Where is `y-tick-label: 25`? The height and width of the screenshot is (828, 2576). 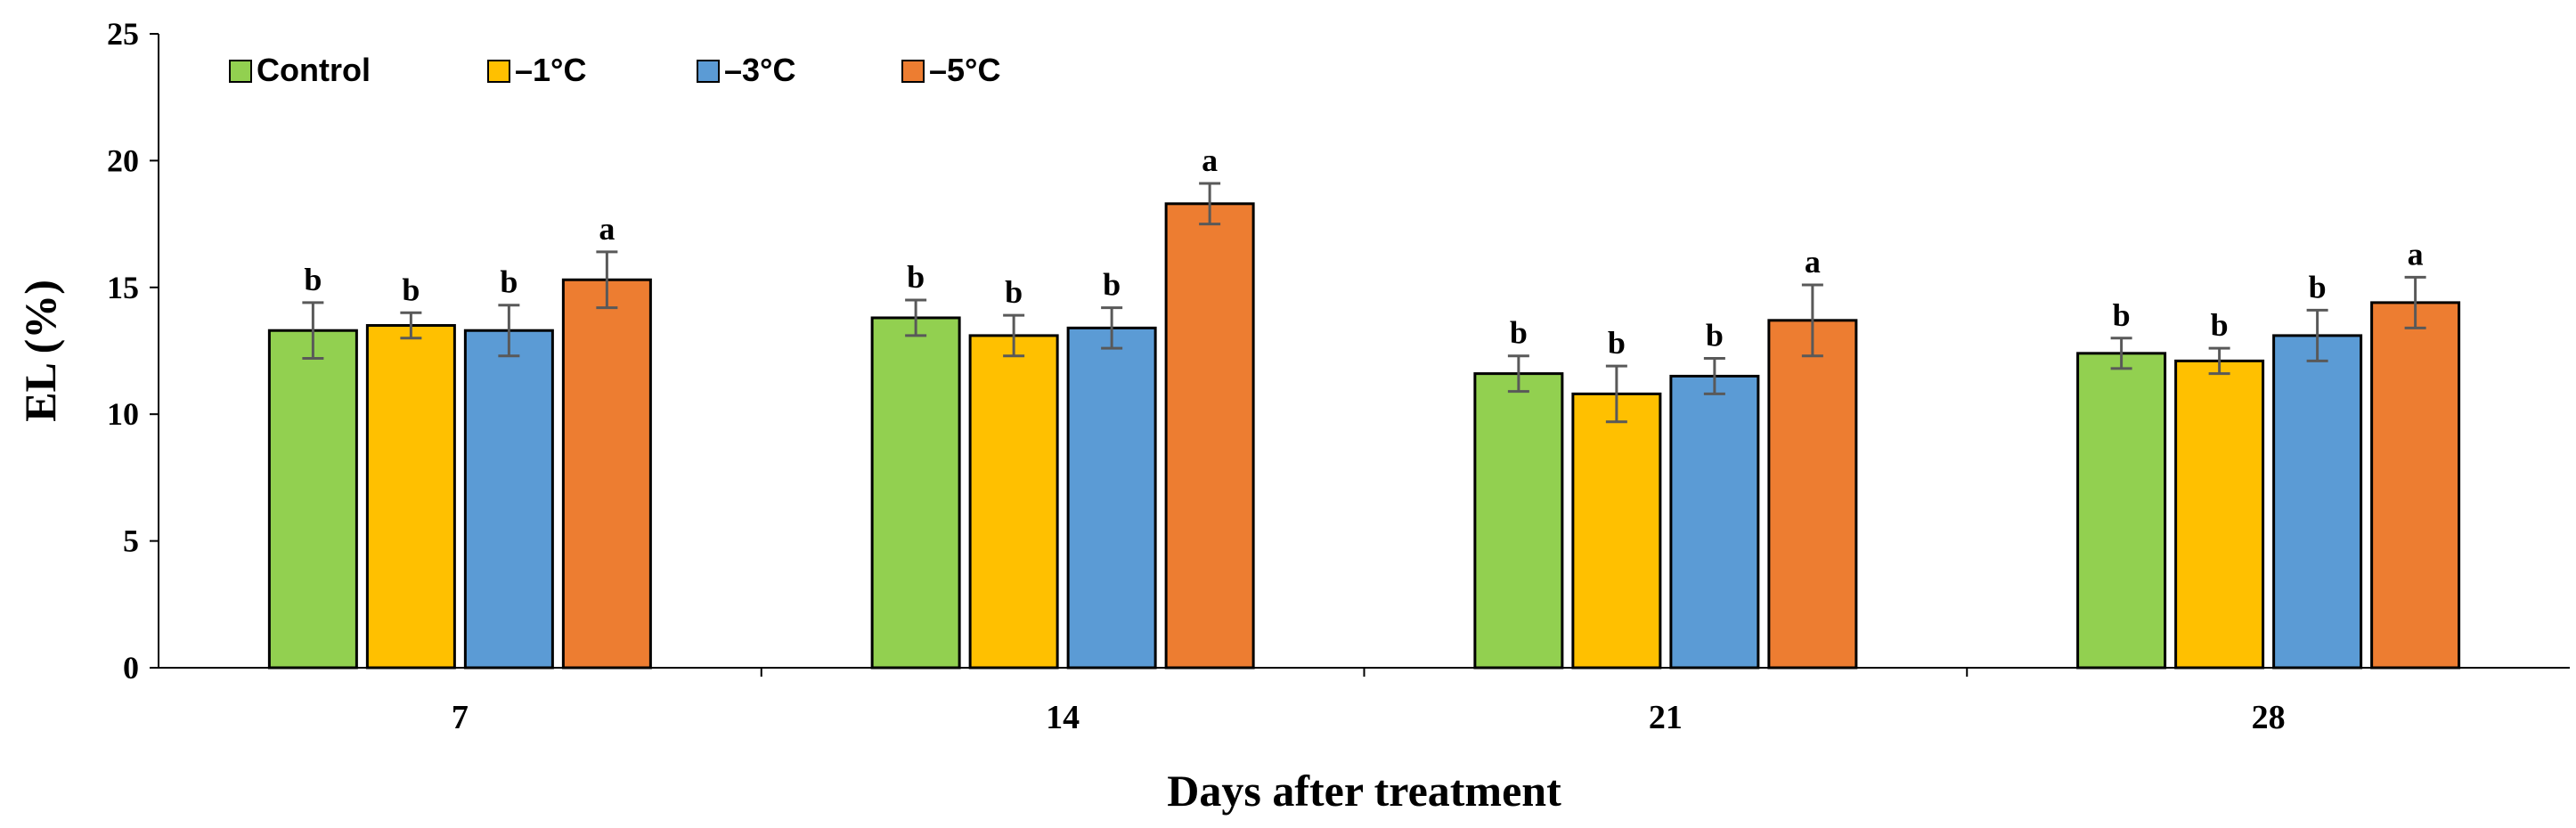
y-tick-label: 25 is located at coordinates (123, 34).